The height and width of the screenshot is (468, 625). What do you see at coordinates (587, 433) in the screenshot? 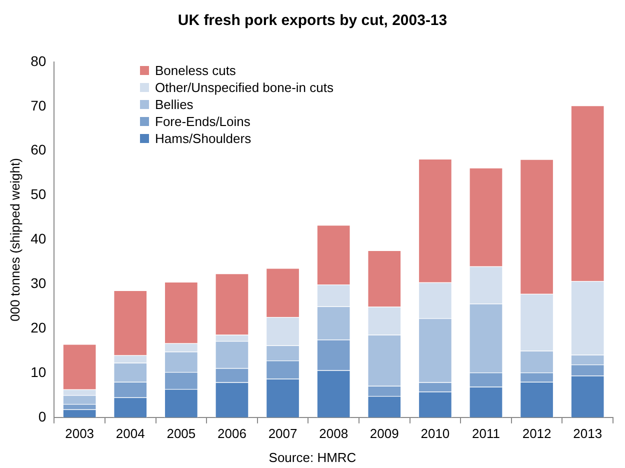
I see `x-tick-label: 2013` at bounding box center [587, 433].